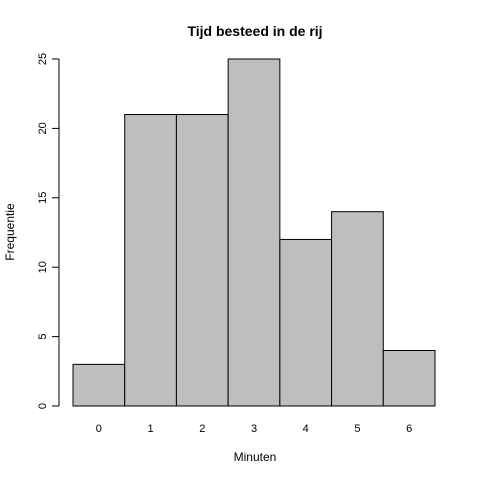 The image size is (480, 480). What do you see at coordinates (43, 406) in the screenshot?
I see `y-tick-label-0: 0` at bounding box center [43, 406].